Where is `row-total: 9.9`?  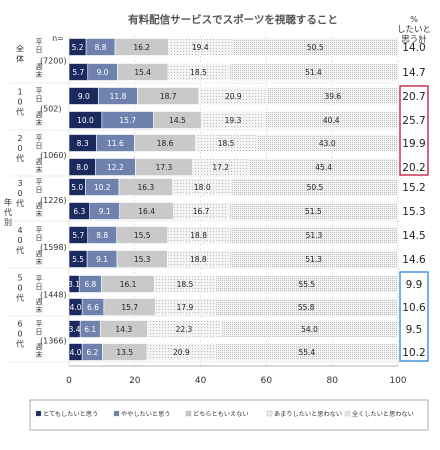
row-total: 9.9 is located at coordinates (414, 285).